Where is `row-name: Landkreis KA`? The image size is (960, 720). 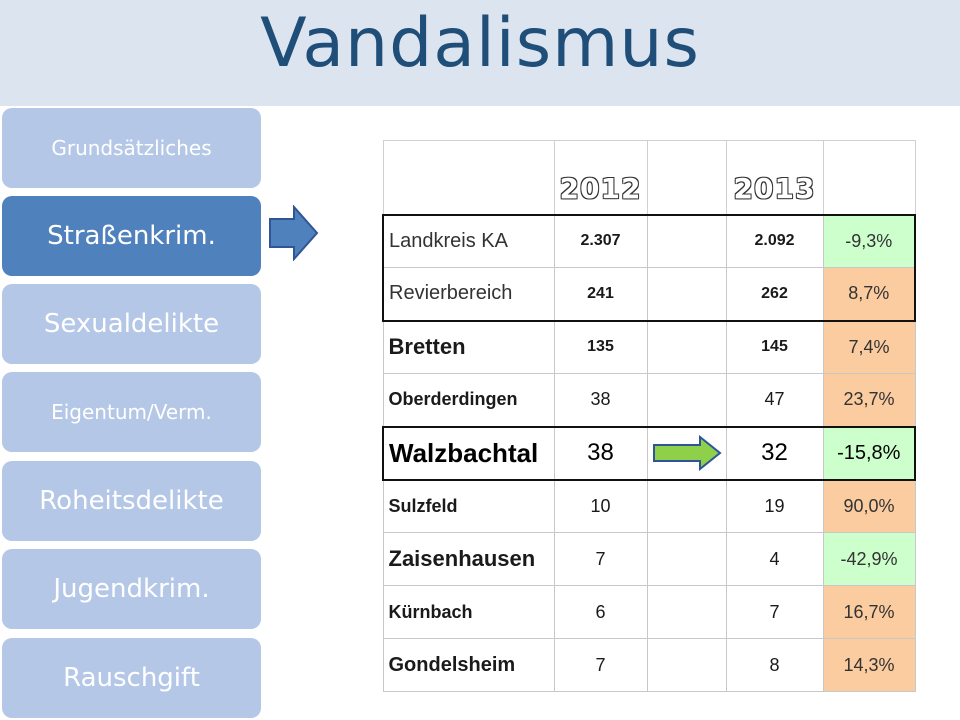
row-name: Landkreis KA is located at coordinates (468, 240).